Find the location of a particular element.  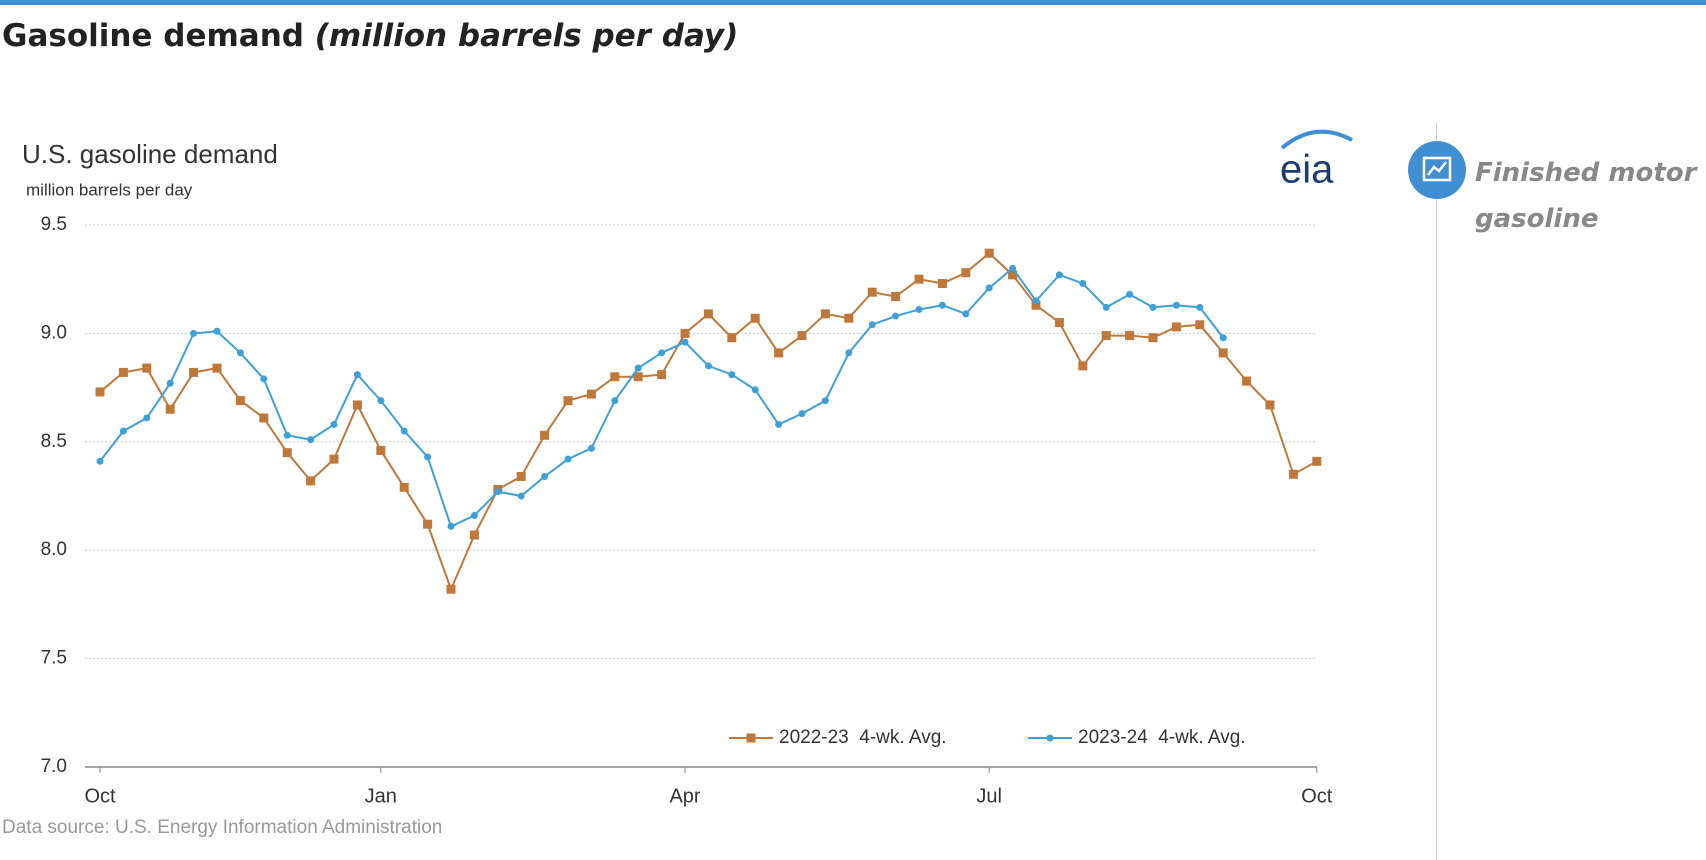

logo-swoosh is located at coordinates (1316, 139).